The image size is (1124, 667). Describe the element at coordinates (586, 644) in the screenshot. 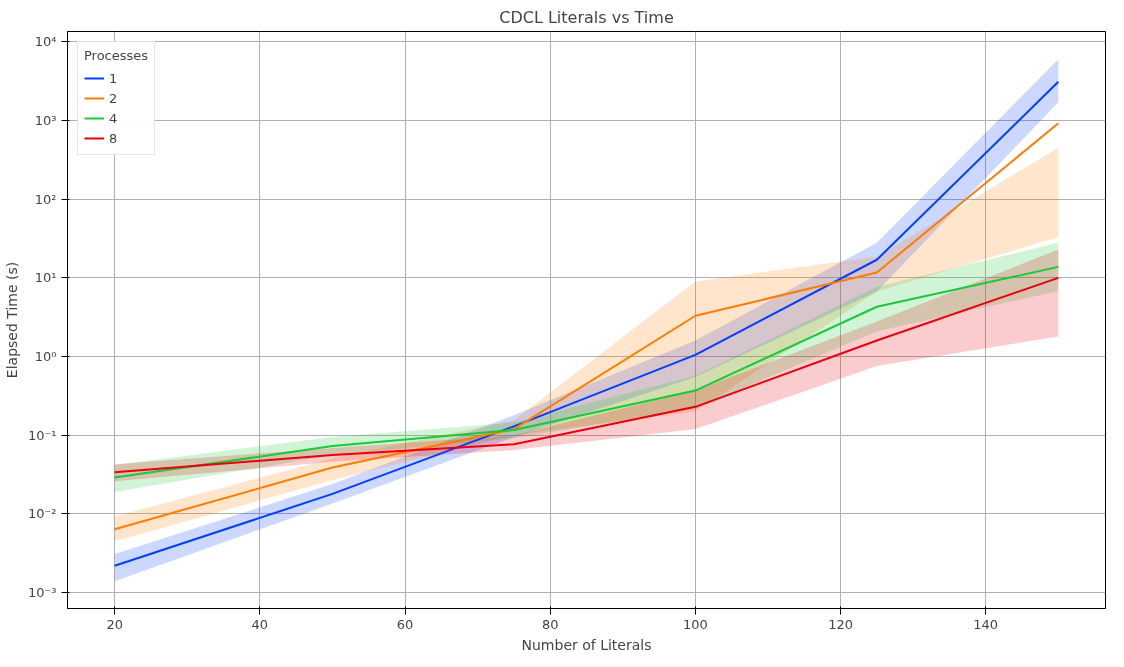

I see `x-axis-title: Number of Literals` at that location.